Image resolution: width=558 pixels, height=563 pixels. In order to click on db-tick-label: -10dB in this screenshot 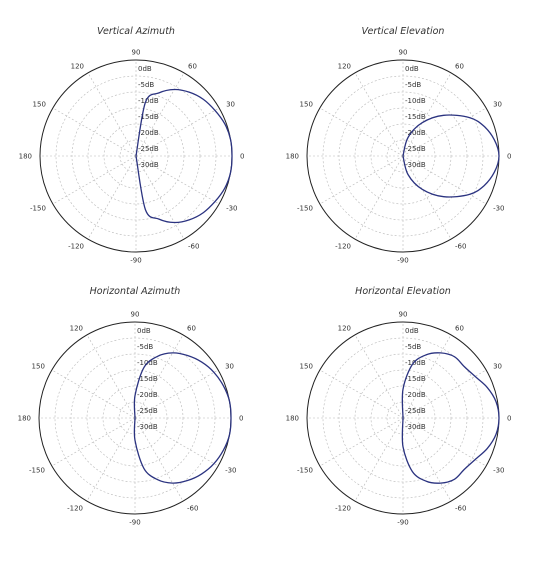, I will do `click(415, 101)`.